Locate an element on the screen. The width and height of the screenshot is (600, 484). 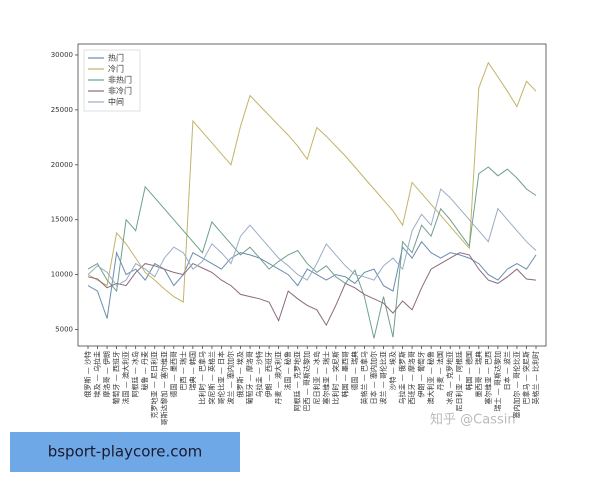
x-tick-label: 伊朗 — 葡萄牙 is located at coordinates (421, 374).